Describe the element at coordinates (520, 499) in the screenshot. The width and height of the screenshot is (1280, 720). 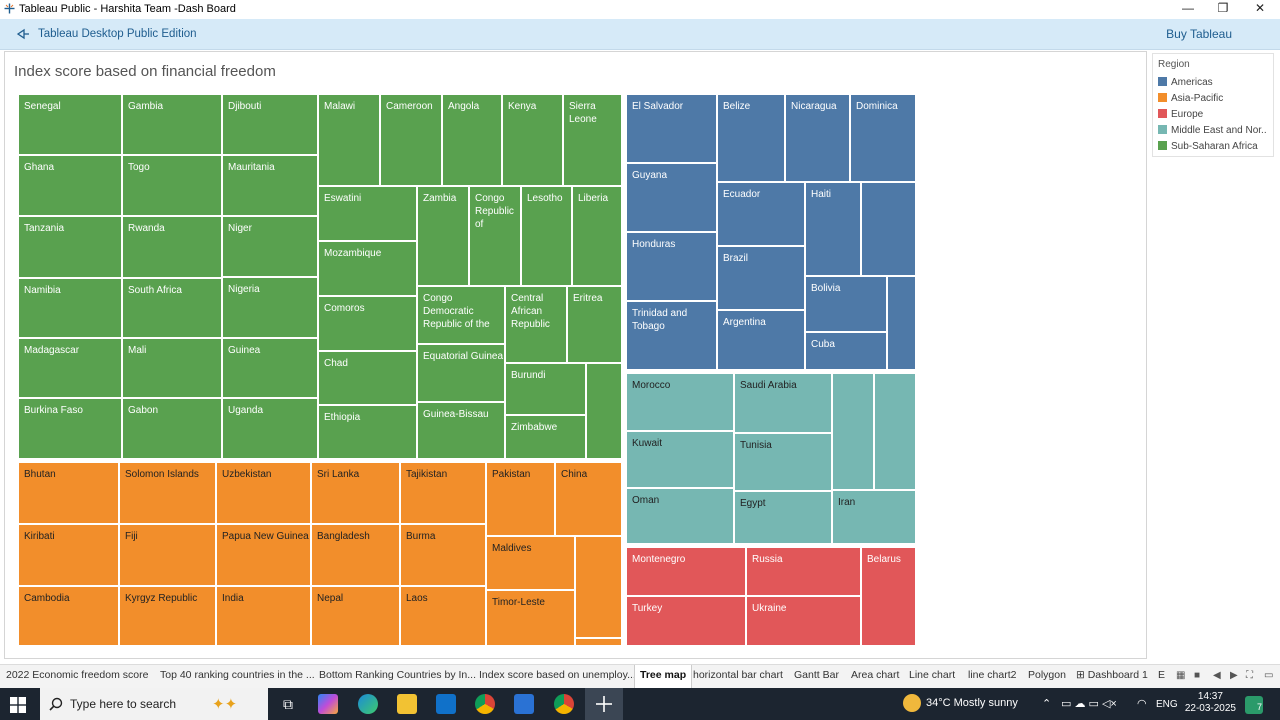
I see `treemap-tile-pakistan: Pakistan` at that location.